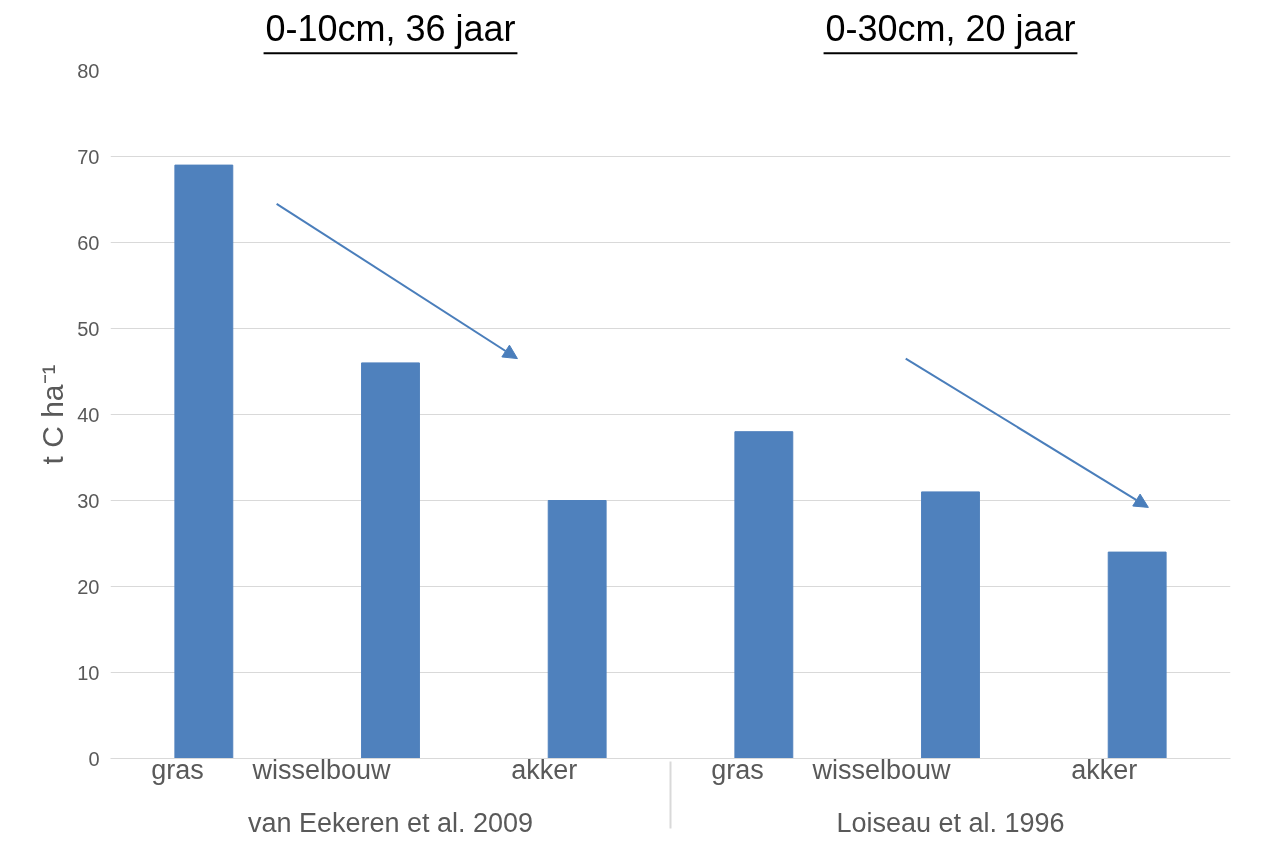  What do you see at coordinates (950, 822) in the screenshot?
I see `text: Loiseau et al. 1996` at bounding box center [950, 822].